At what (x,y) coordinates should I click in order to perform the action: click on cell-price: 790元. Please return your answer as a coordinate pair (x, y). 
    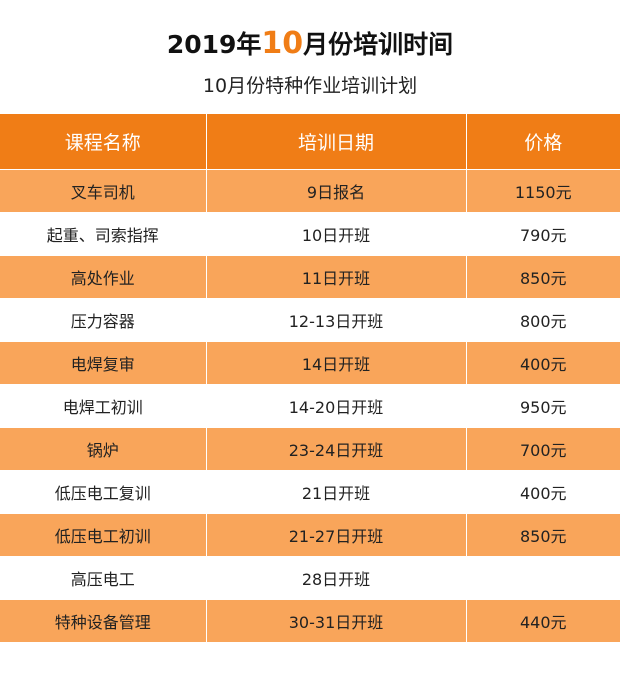
    Looking at the image, I should click on (542, 234).